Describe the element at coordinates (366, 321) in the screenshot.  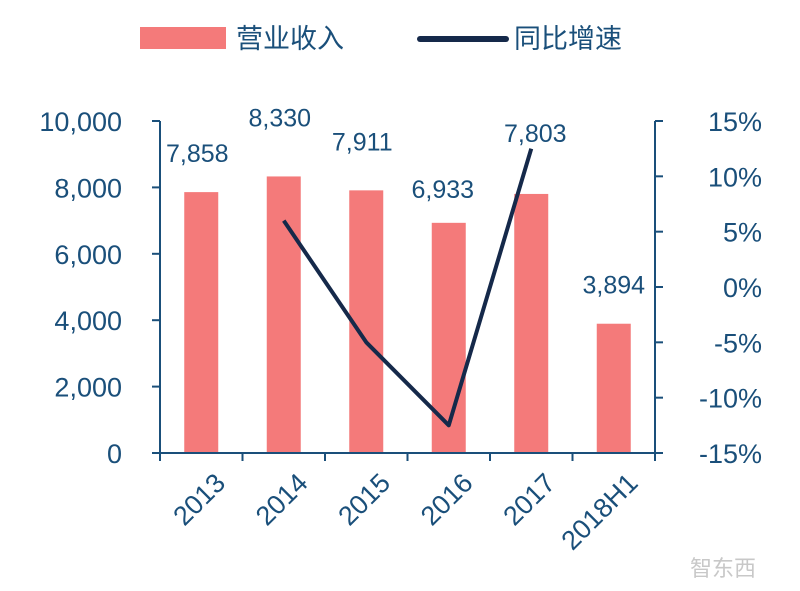
I see `bar-2015` at that location.